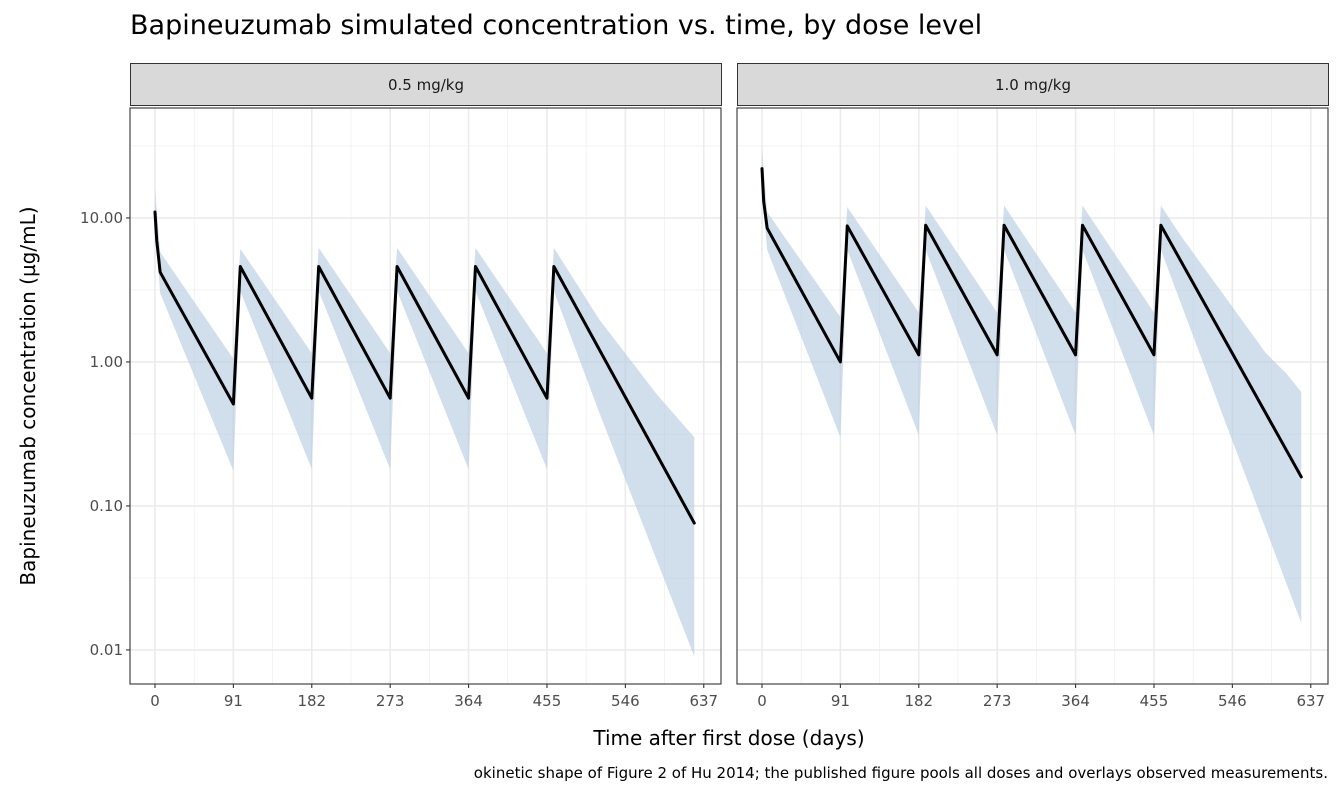 The height and width of the screenshot is (806, 1344). I want to click on y-tick-label: 0.01, so click(106, 650).